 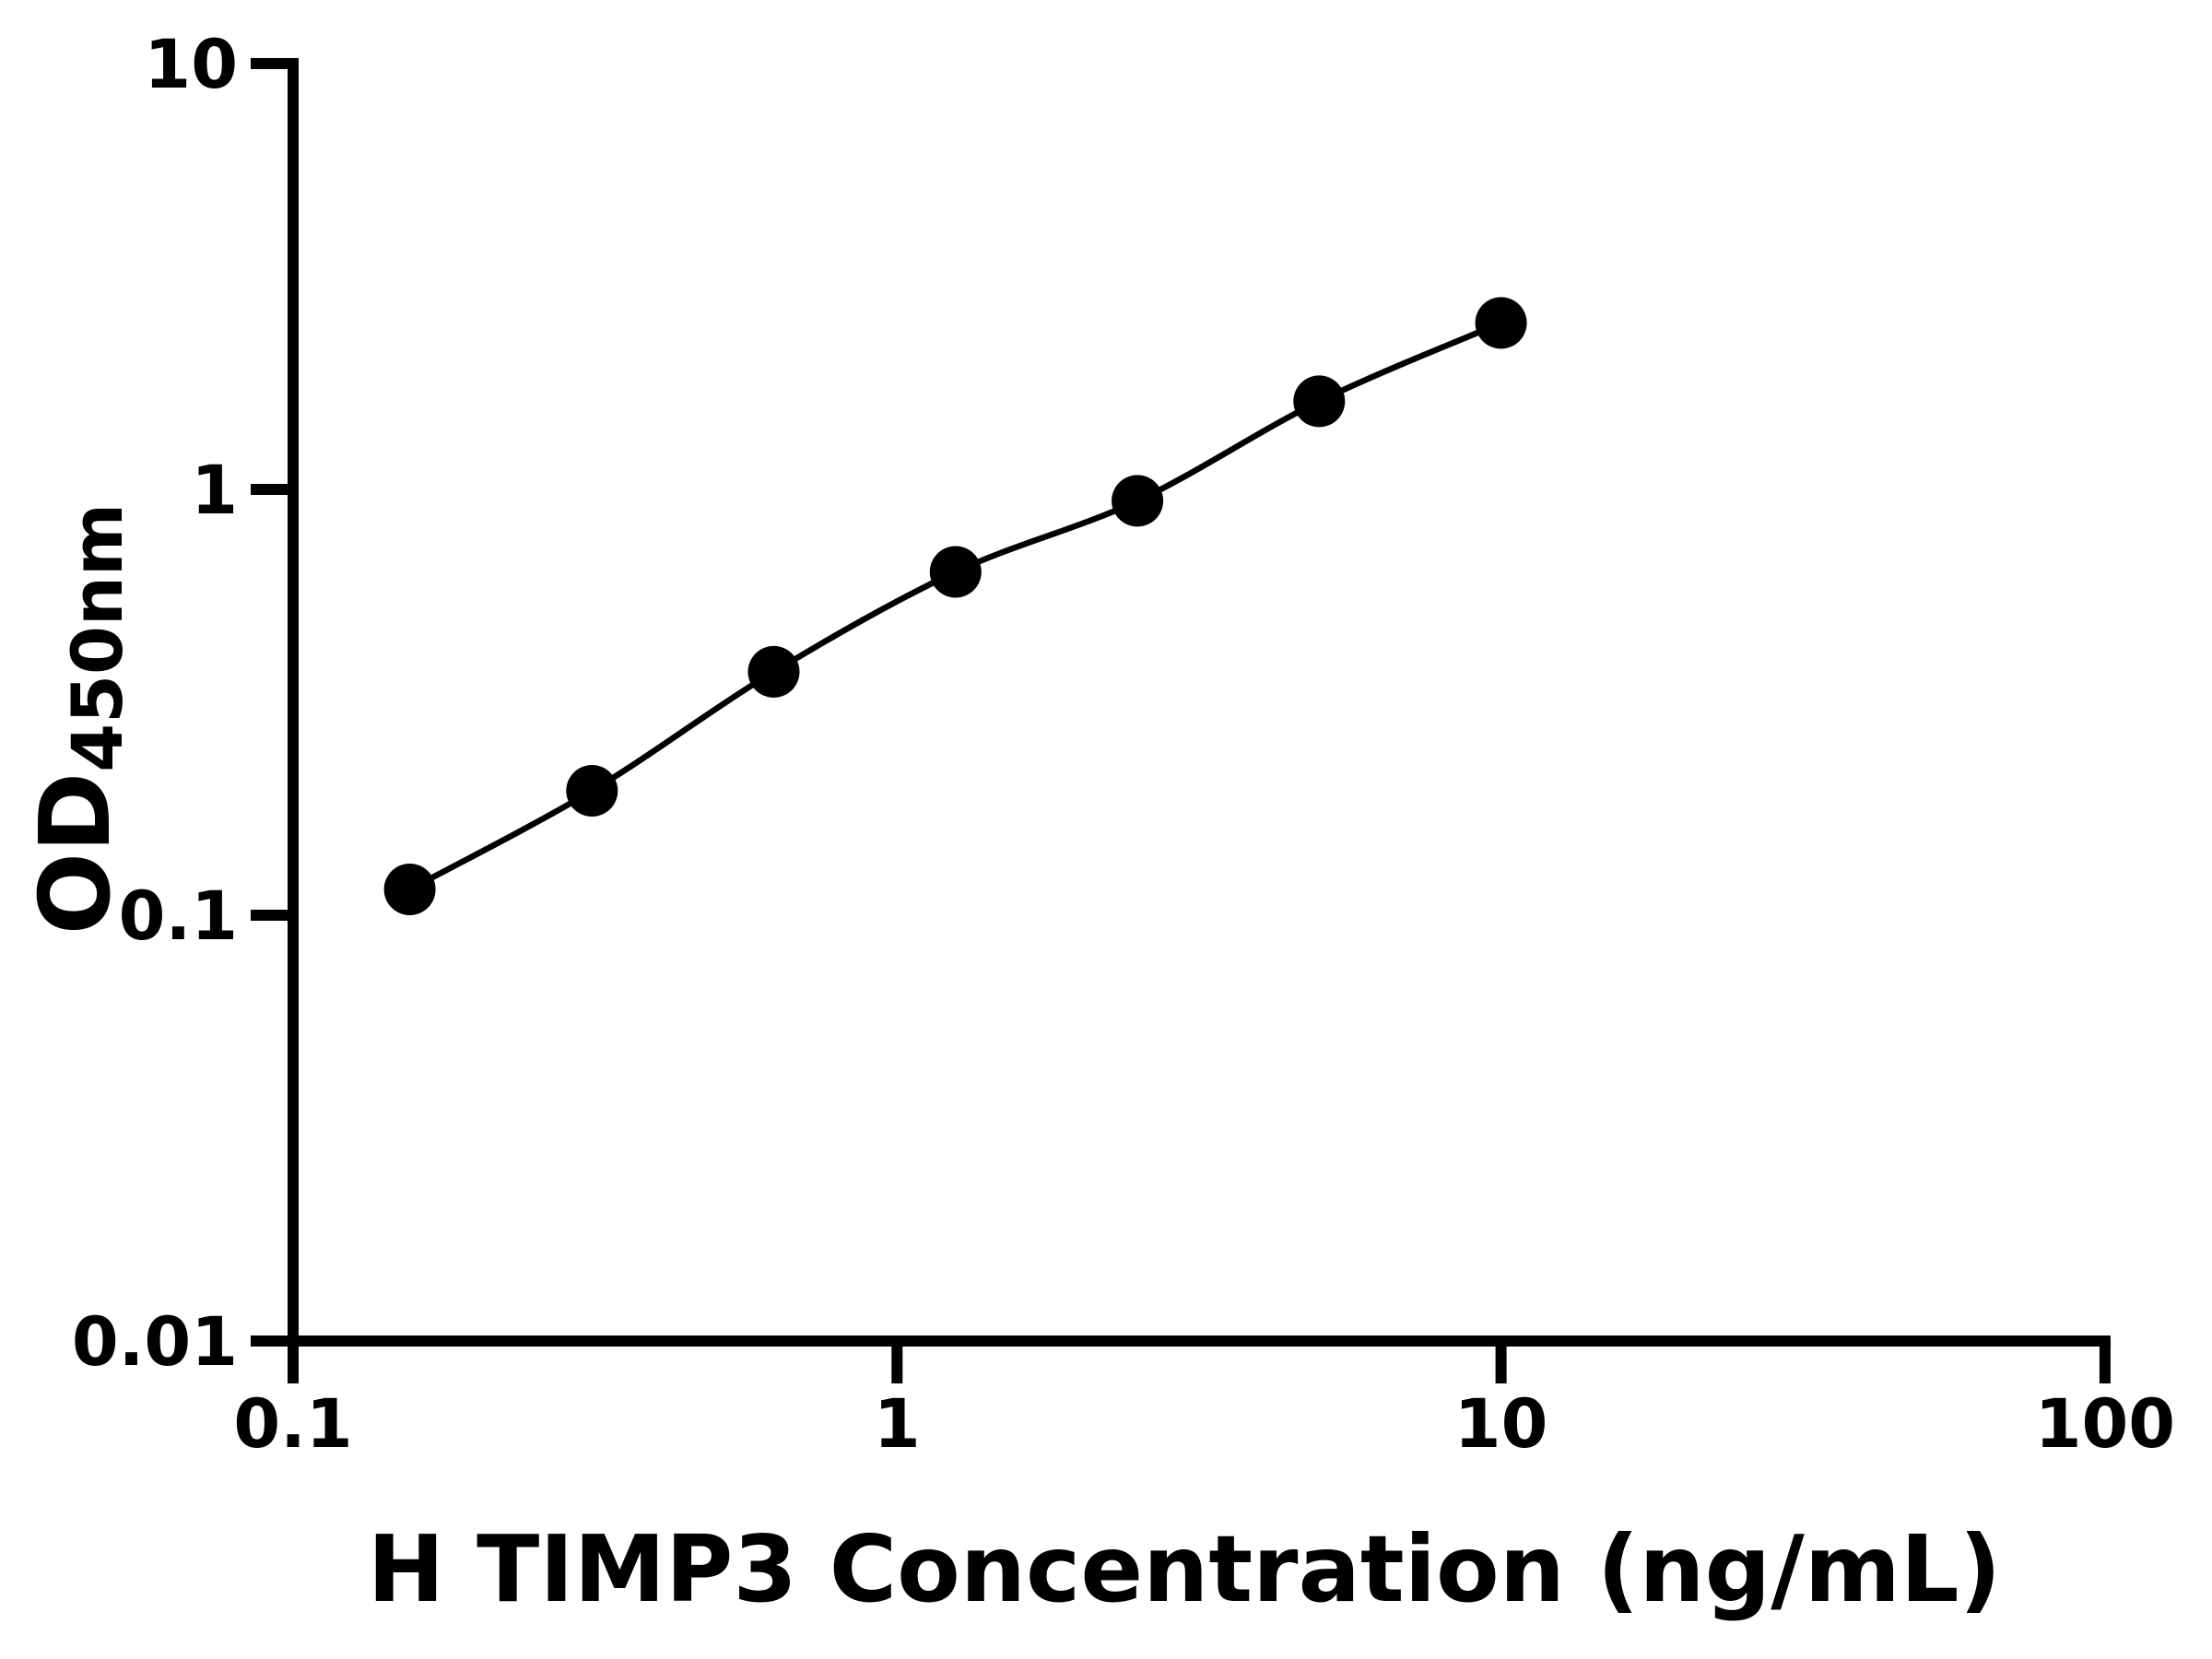 I want to click on y-tick-label: 0.01, so click(x=155, y=1342).